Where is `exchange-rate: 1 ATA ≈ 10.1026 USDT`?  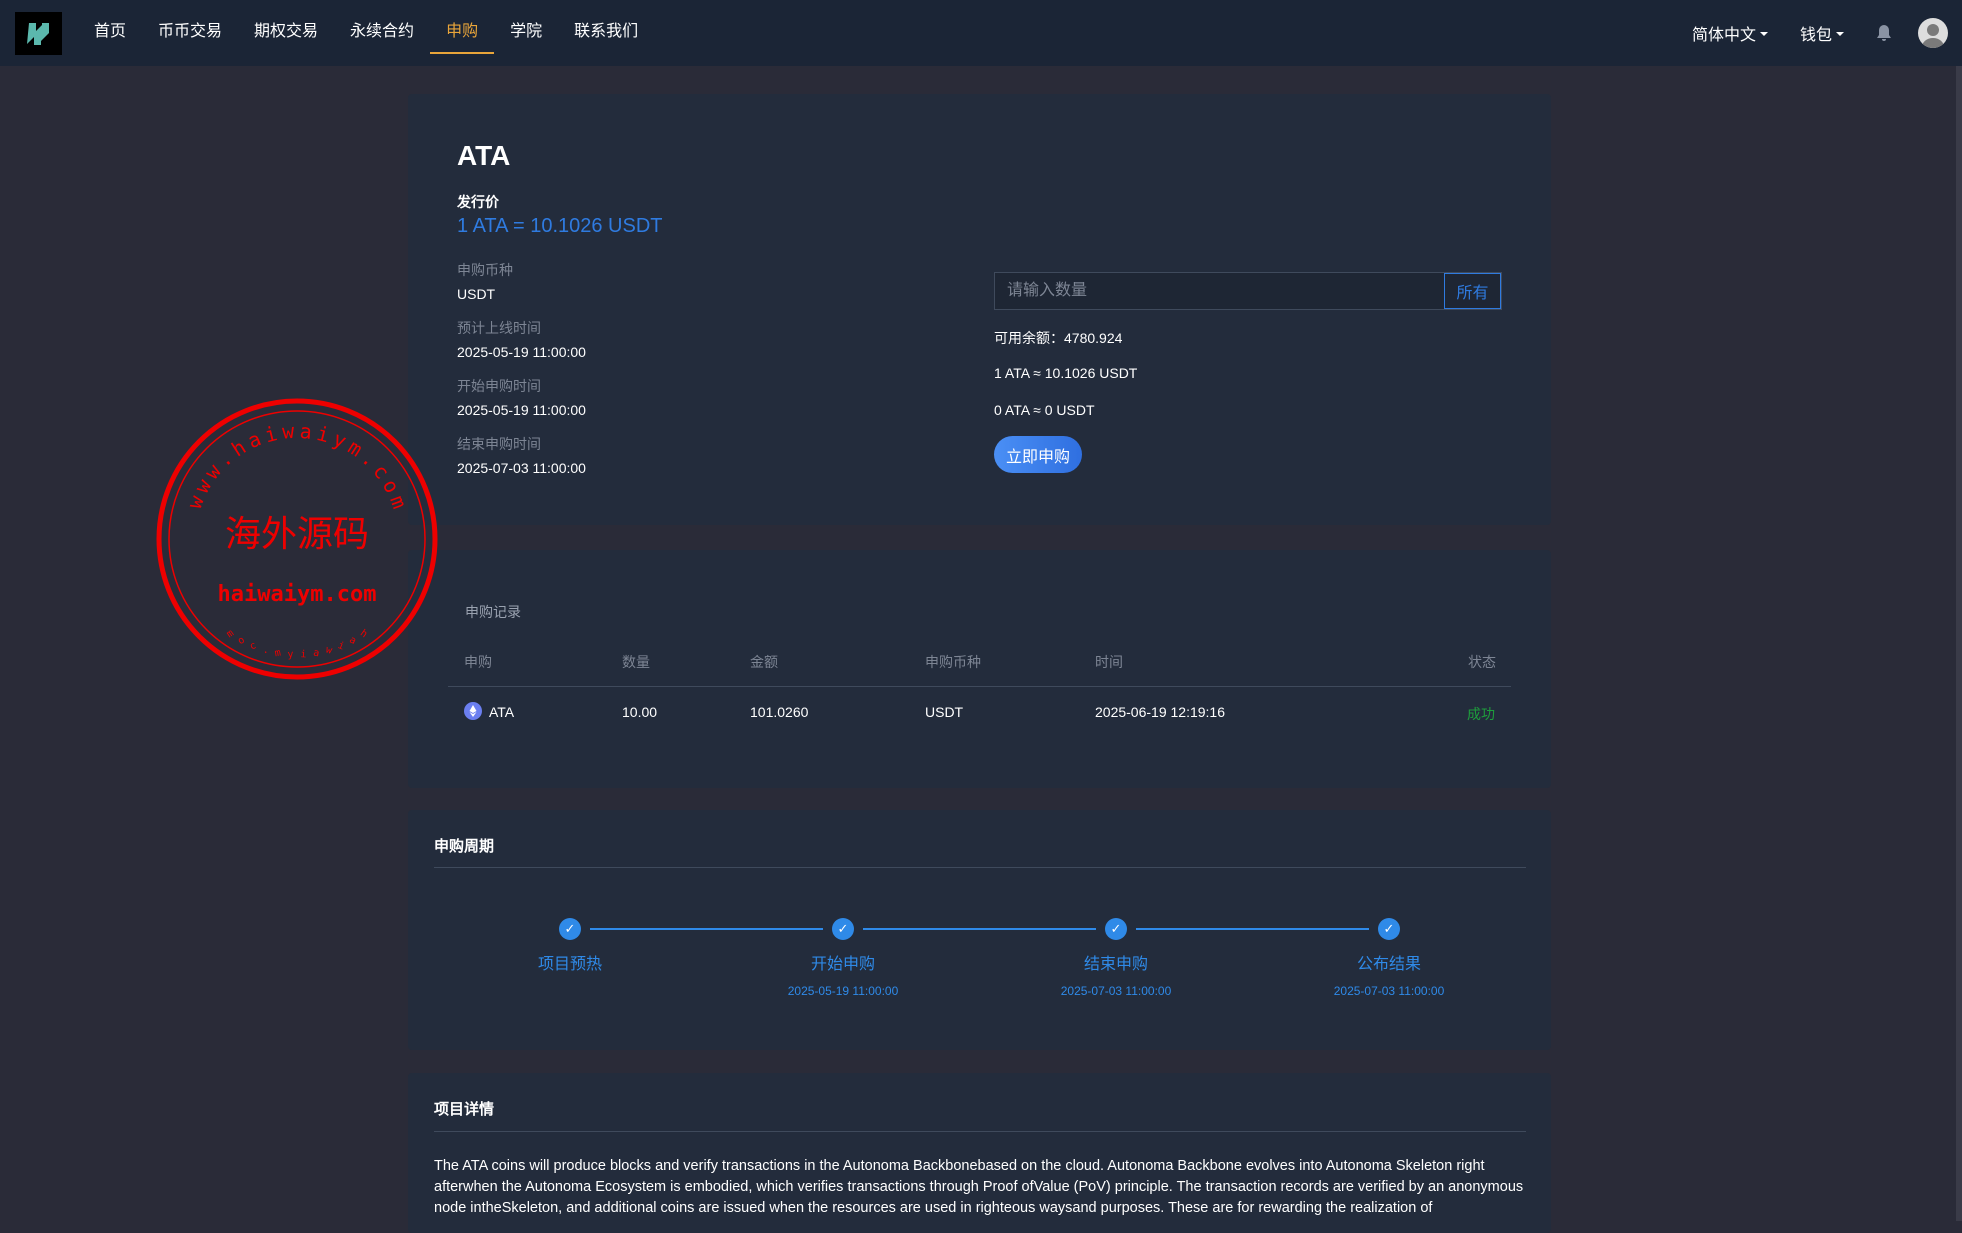
exchange-rate: 1 ATA ≈ 10.1026 USDT is located at coordinates (1066, 373).